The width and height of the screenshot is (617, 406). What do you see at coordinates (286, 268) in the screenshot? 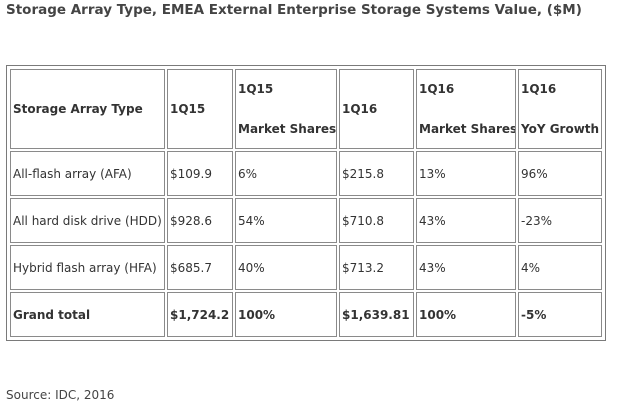
I see `table-cell-1q15-share: 40%` at bounding box center [286, 268].